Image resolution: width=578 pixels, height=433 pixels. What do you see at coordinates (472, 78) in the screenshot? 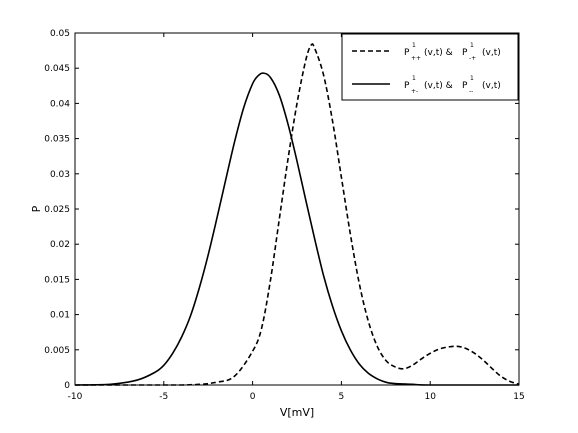
I see `legend-2-sup2: 1` at bounding box center [472, 78].